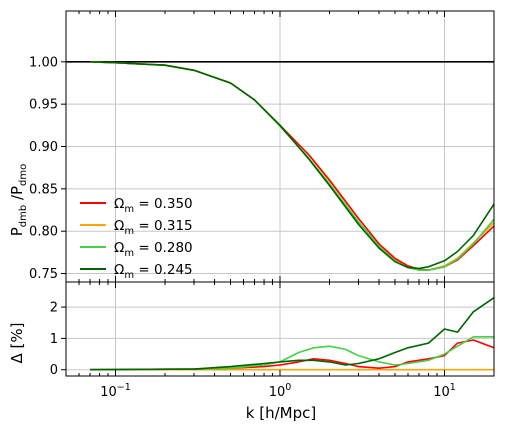 This screenshot has width=506, height=425. Describe the element at coordinates (163, 226) in the screenshot. I see `legend-value: = 0.315` at that location.